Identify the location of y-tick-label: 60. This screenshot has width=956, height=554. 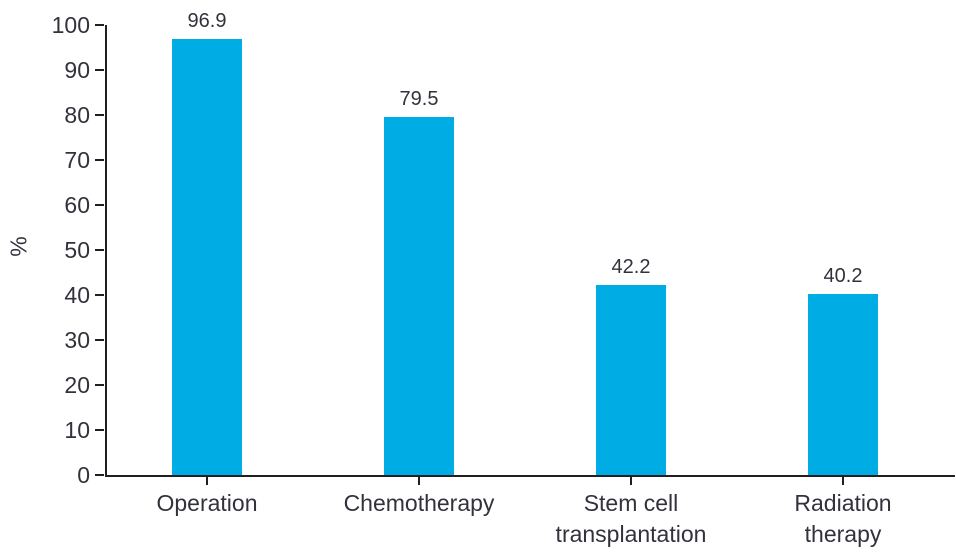
(77, 205).